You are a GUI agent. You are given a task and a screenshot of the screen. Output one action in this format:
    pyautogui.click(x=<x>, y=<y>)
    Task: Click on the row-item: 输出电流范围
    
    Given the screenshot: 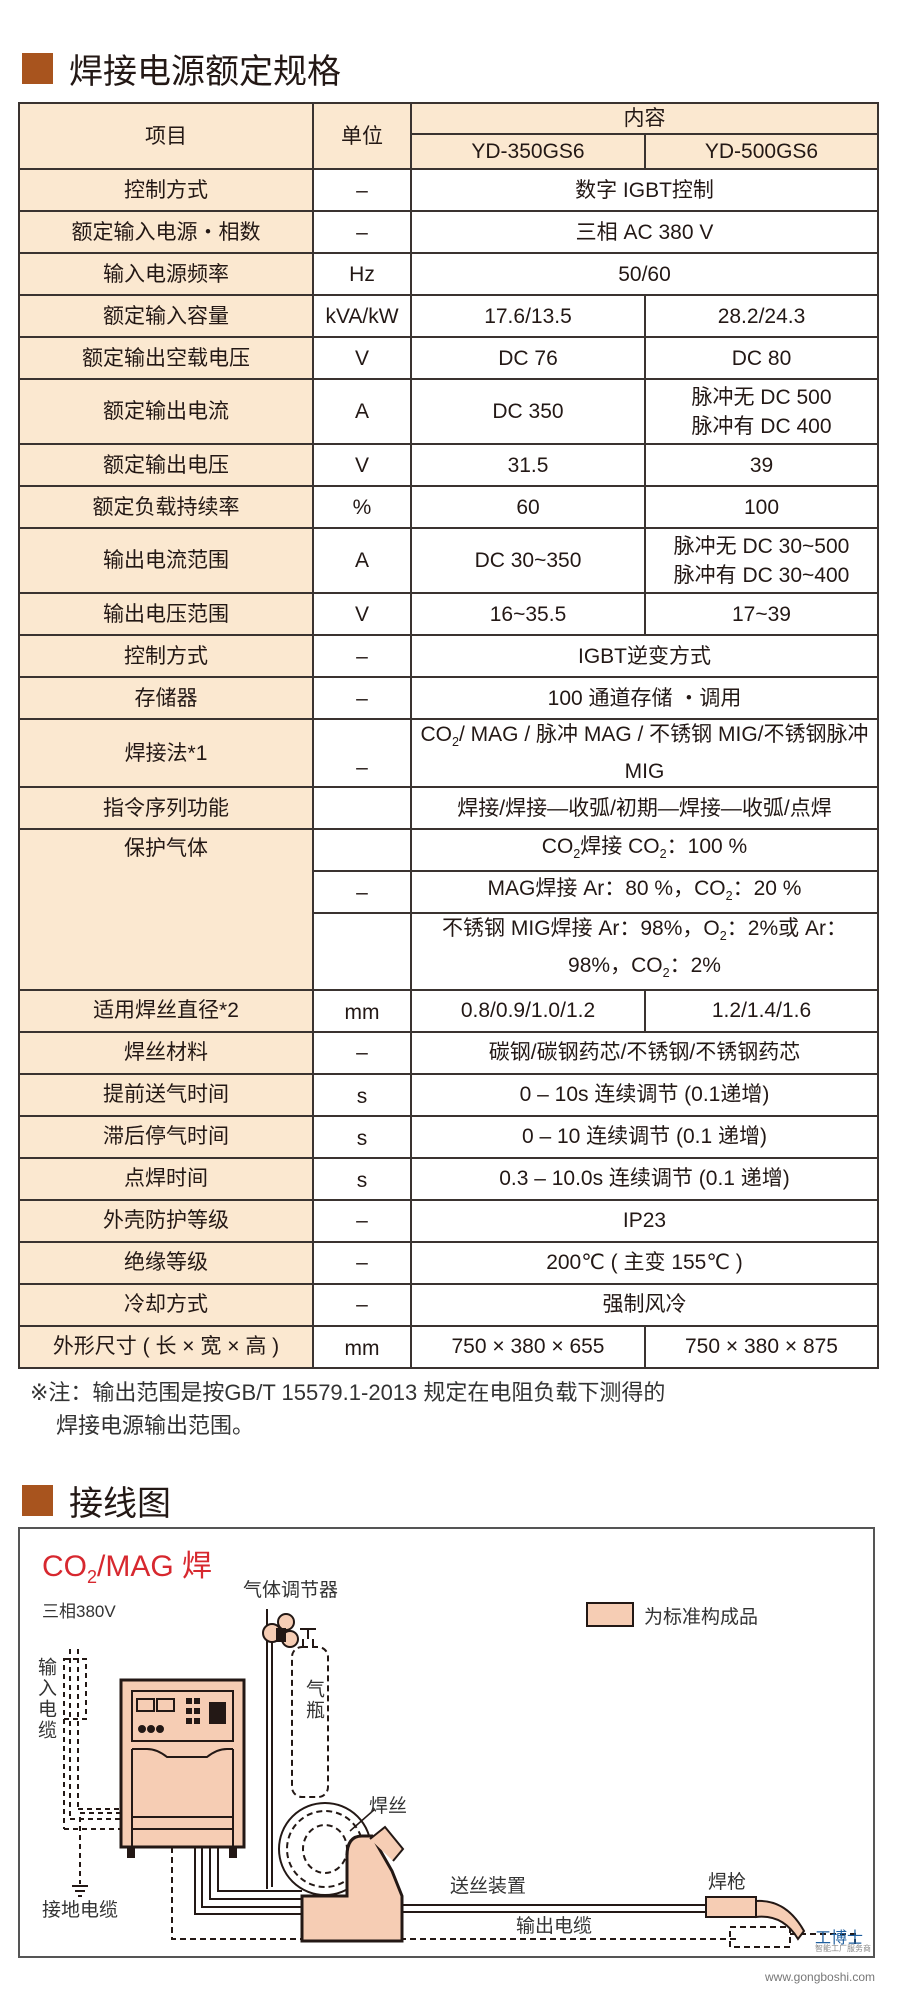 What is the action you would take?
    pyautogui.click(x=166, y=560)
    